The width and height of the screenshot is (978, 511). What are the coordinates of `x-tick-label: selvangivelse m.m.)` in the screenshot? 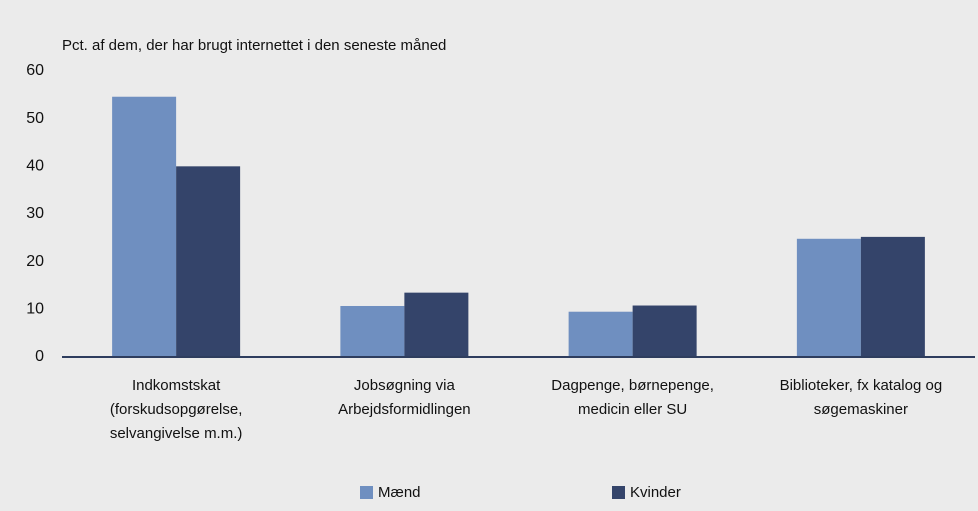 It's located at (176, 433).